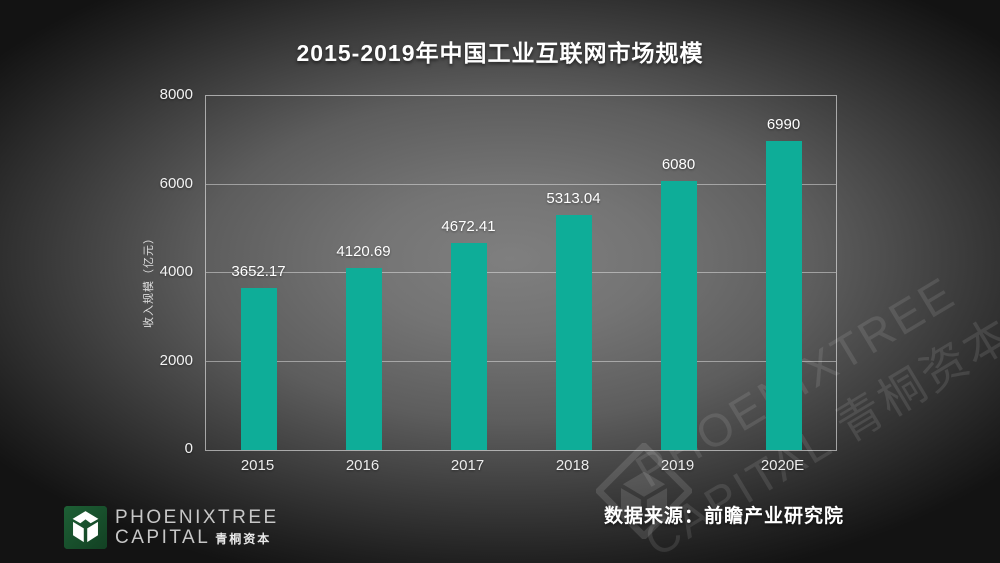 This screenshot has width=1000, height=563. What do you see at coordinates (782, 465) in the screenshot?
I see `x-tick-label: 2020E` at bounding box center [782, 465].